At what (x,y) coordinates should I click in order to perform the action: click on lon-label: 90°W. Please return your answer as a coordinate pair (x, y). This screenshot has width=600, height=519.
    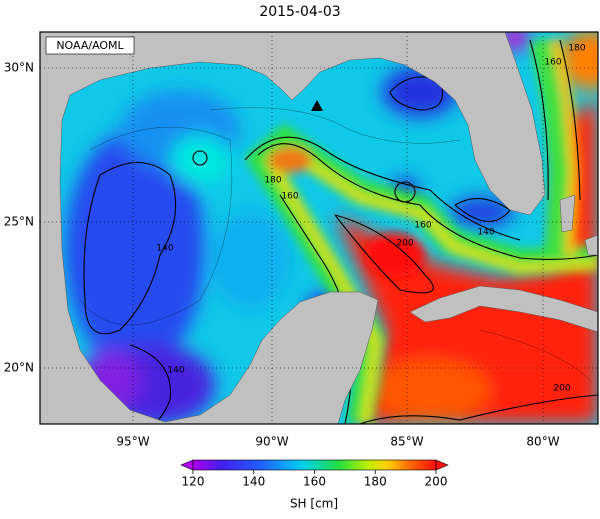
    Looking at the image, I should click on (271, 442).